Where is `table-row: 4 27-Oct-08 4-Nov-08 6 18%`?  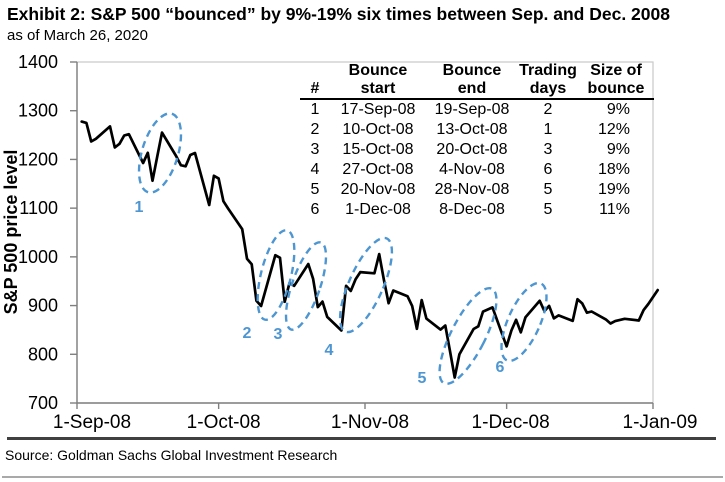
table-row: 4 27-Oct-08 4-Nov-08 6 18% is located at coordinates (477, 170).